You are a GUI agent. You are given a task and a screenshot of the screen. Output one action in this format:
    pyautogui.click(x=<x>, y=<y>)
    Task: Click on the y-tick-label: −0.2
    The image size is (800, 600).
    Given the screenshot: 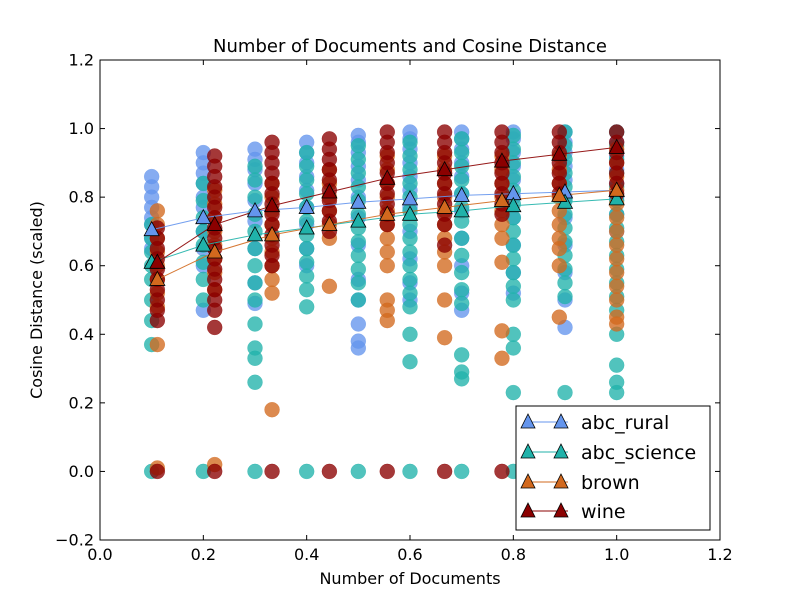 What is the action you would take?
    pyautogui.click(x=74, y=540)
    